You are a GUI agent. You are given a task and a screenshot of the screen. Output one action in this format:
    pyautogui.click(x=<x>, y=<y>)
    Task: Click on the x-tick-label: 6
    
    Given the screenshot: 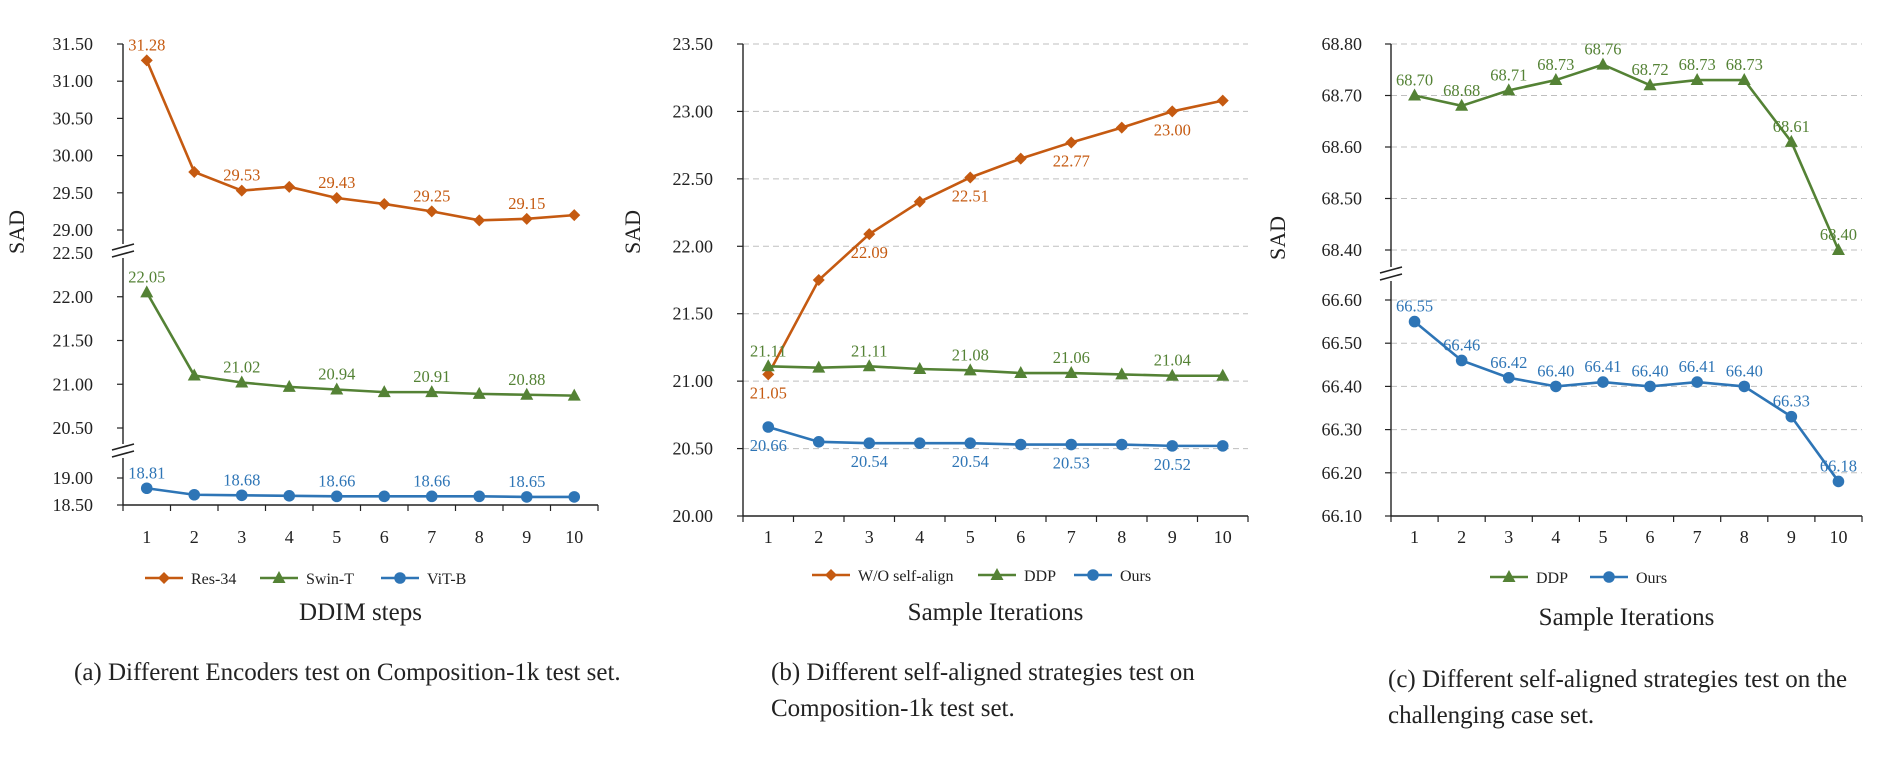 What is the action you would take?
    pyautogui.click(x=1650, y=537)
    